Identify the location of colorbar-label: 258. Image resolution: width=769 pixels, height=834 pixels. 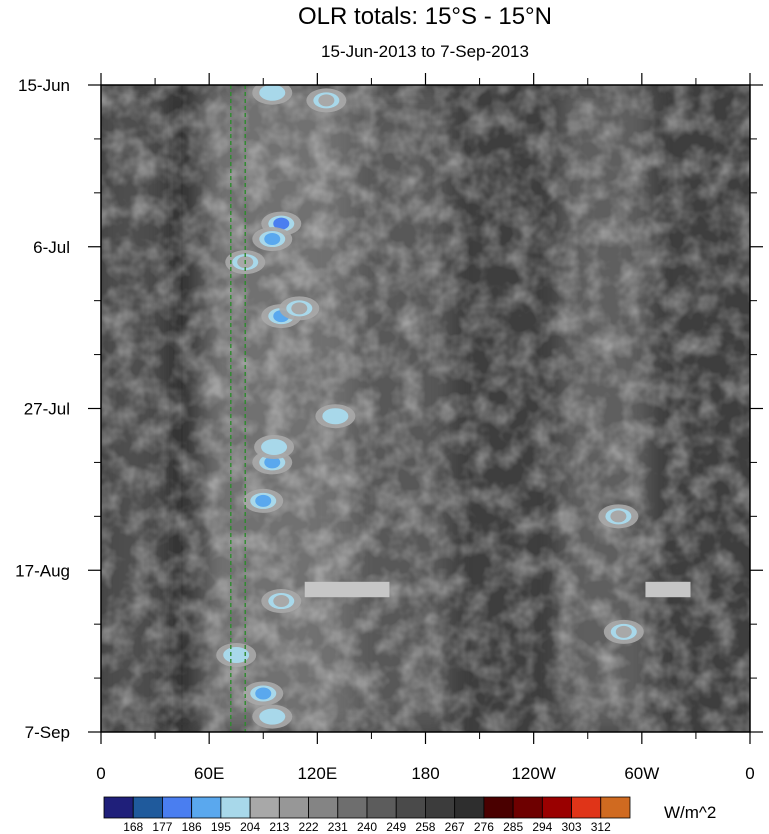
(425, 827).